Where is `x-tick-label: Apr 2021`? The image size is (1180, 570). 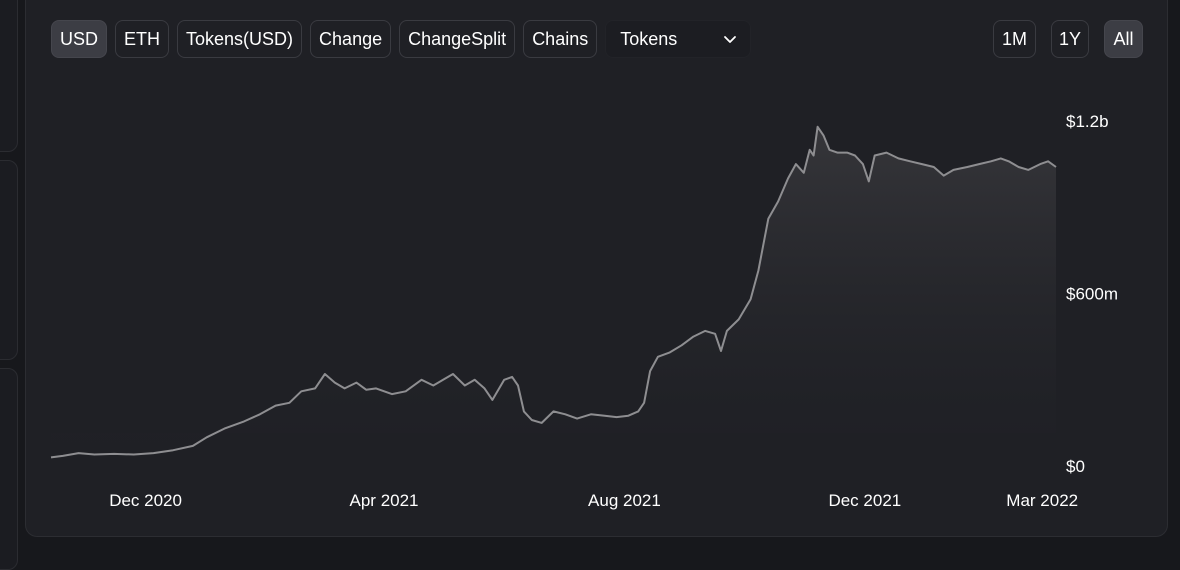
x-tick-label: Apr 2021 is located at coordinates (384, 500).